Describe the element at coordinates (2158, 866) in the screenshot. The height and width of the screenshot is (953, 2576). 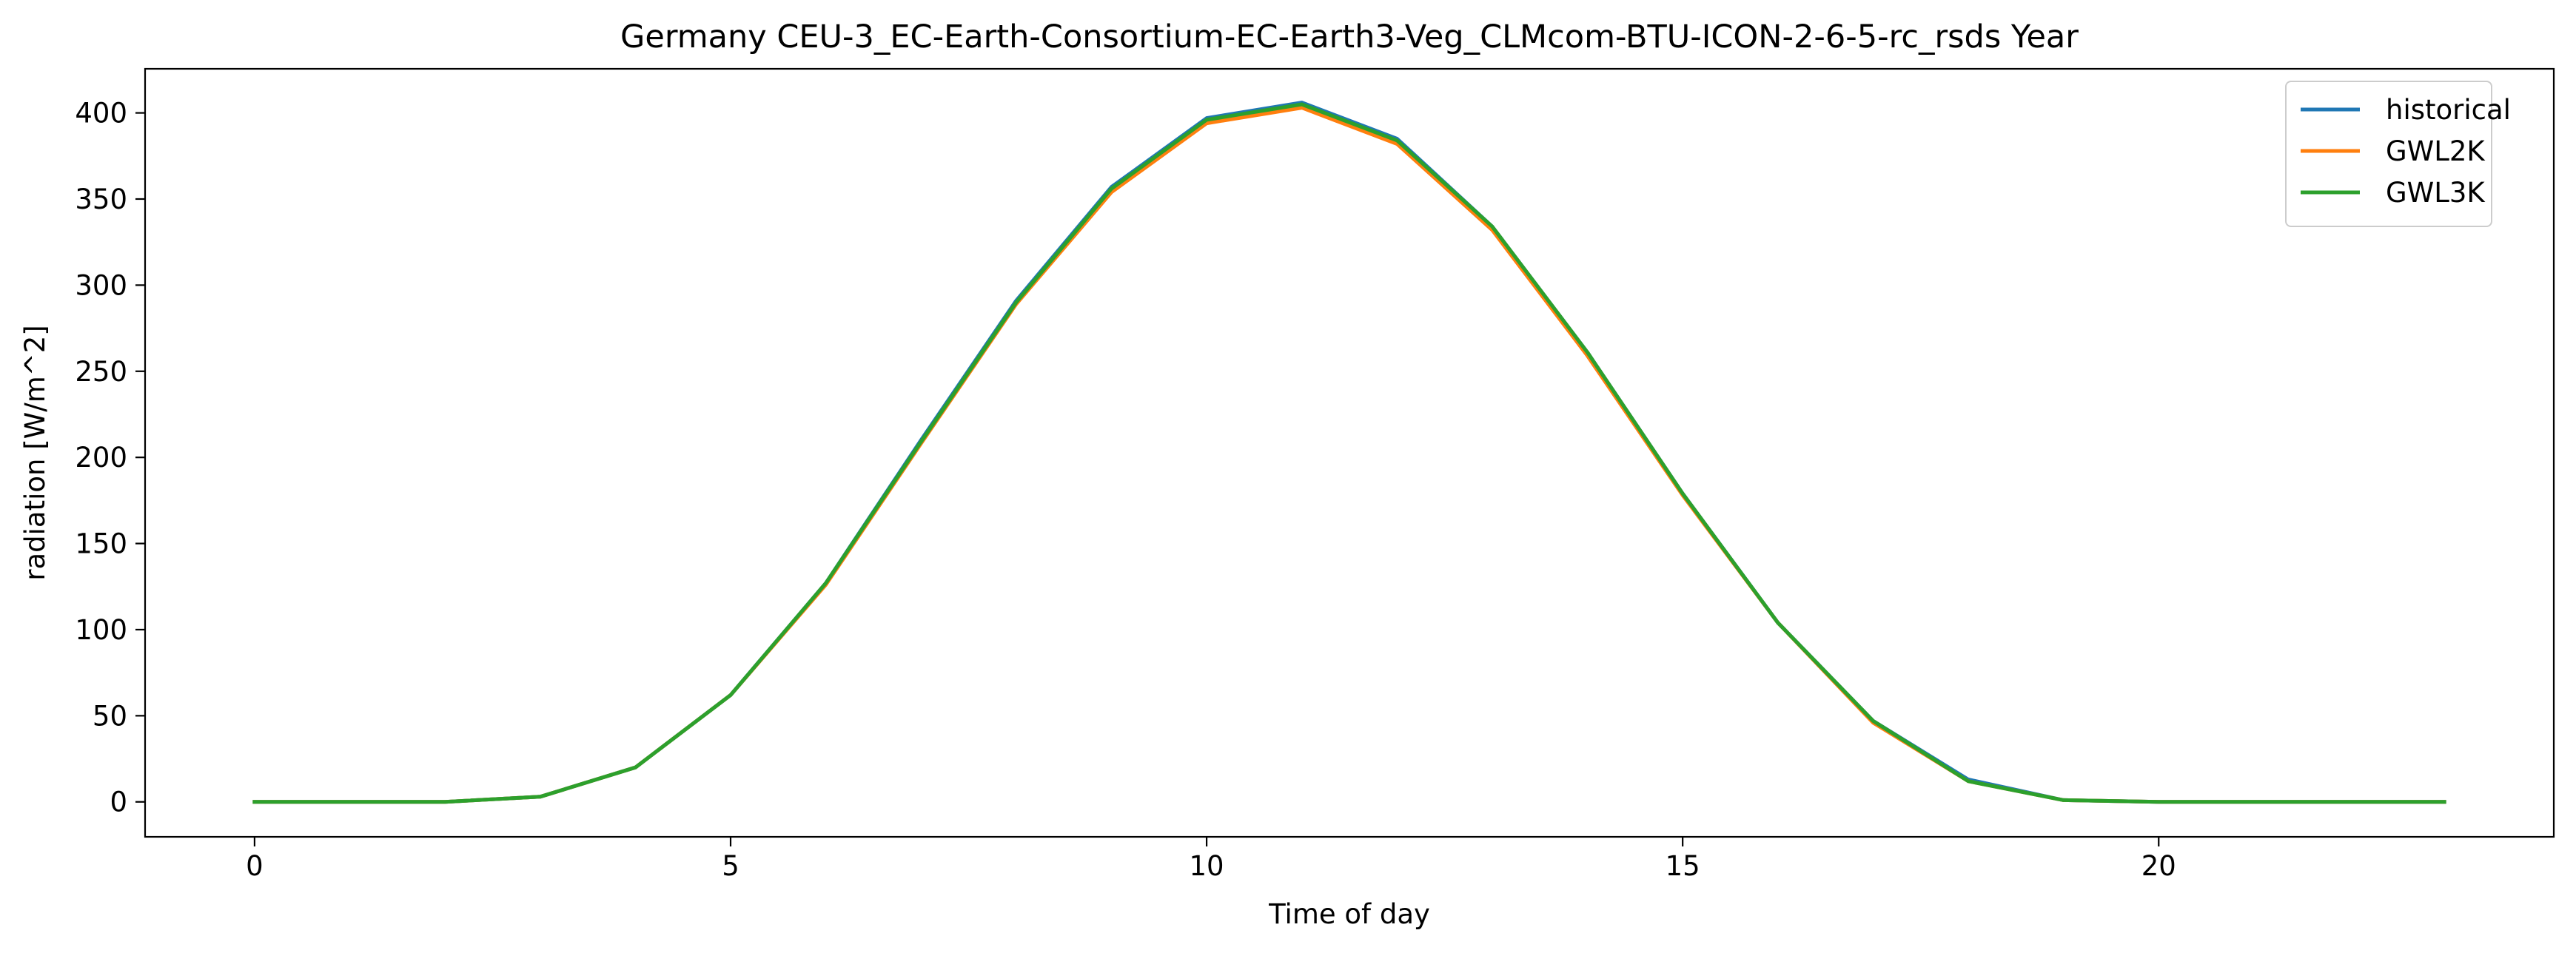
I see `x-tick-label: 20` at that location.